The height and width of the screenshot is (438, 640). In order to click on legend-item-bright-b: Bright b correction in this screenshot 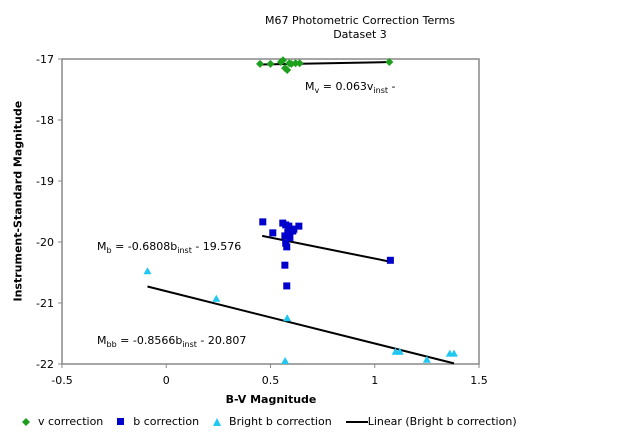, I will do `click(272, 421)`.